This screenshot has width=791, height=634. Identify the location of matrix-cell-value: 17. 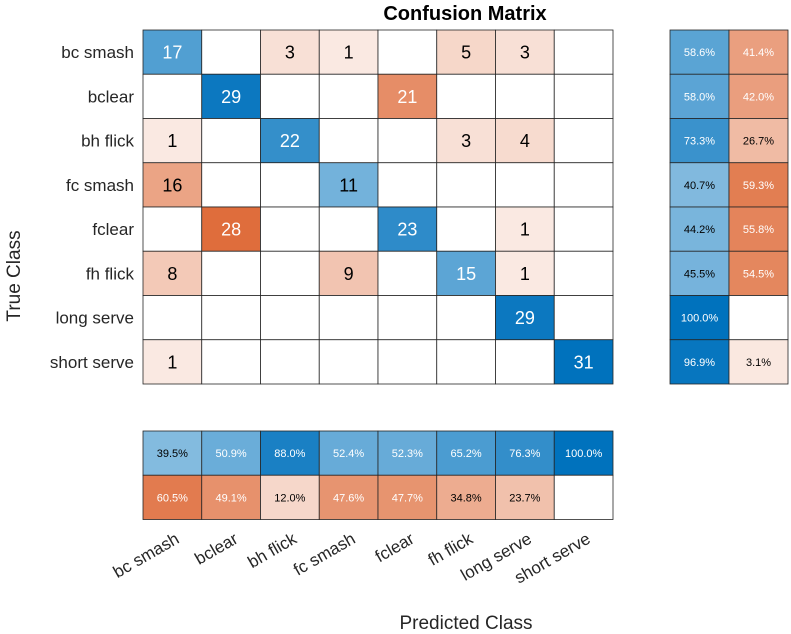
(172, 53).